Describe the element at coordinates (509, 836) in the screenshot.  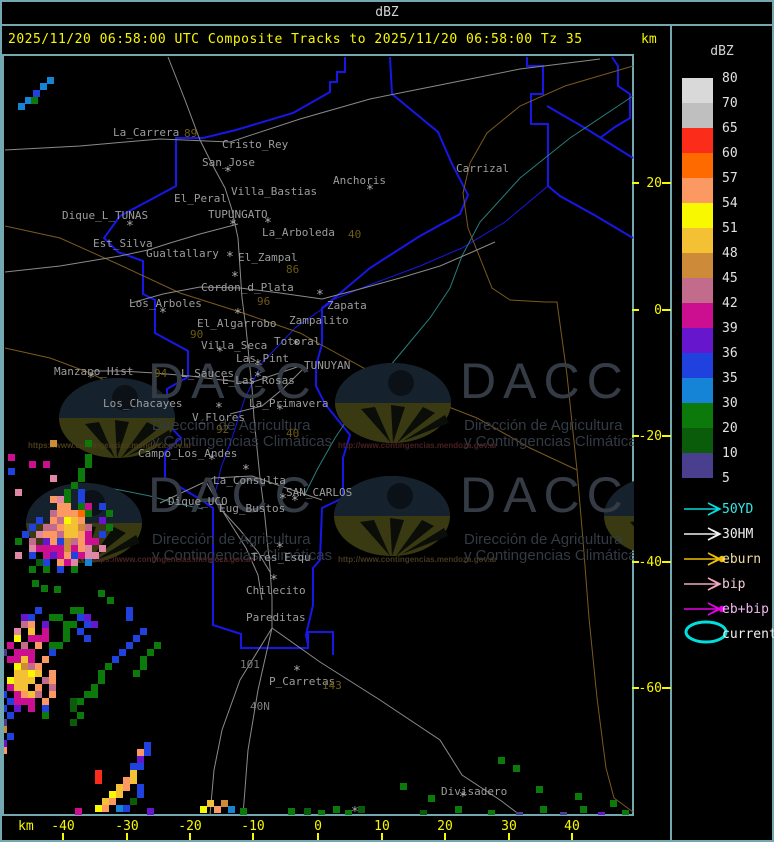
I see `x-tick-mark` at that location.